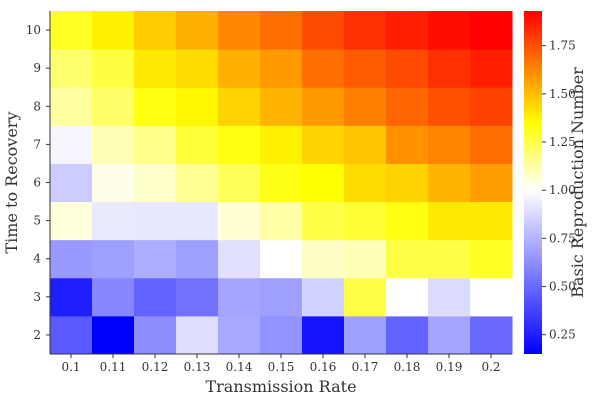  What do you see at coordinates (37, 221) in the screenshot?
I see `y-tick-label: 5` at bounding box center [37, 221].